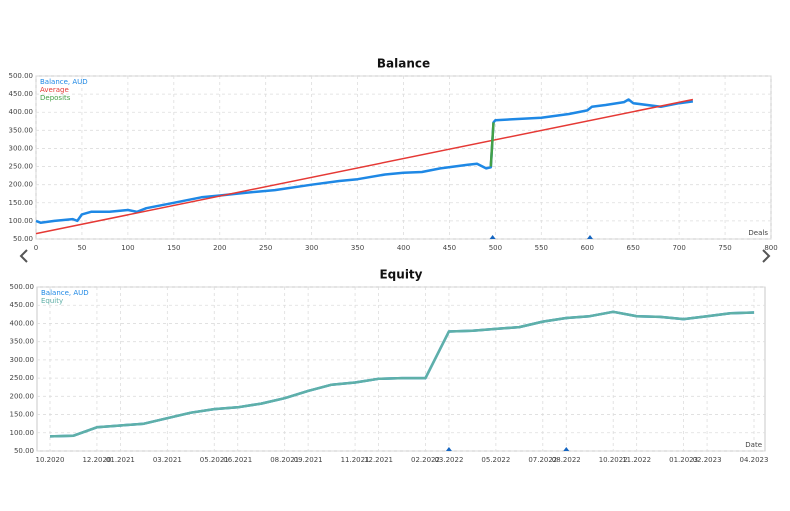  What do you see at coordinates (542, 460) in the screenshot?
I see `x-tick-label: 07.2022` at bounding box center [542, 460].